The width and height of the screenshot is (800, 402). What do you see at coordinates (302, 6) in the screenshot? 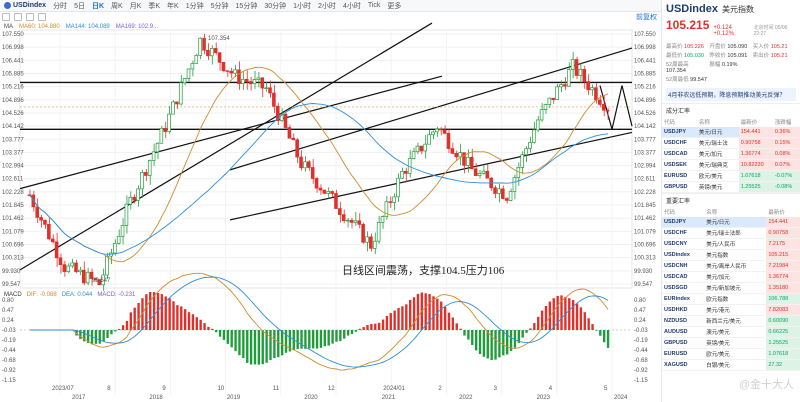
I see `tab-timeframe-11: 1小时` at bounding box center [302, 6].